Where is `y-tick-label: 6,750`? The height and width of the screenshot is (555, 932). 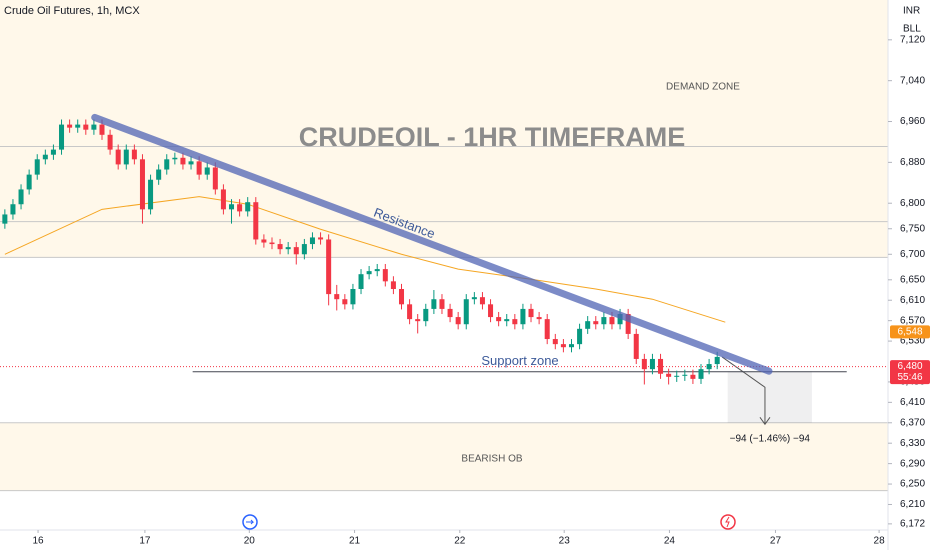 y-tick-label: 6,750 is located at coordinates (912, 228).